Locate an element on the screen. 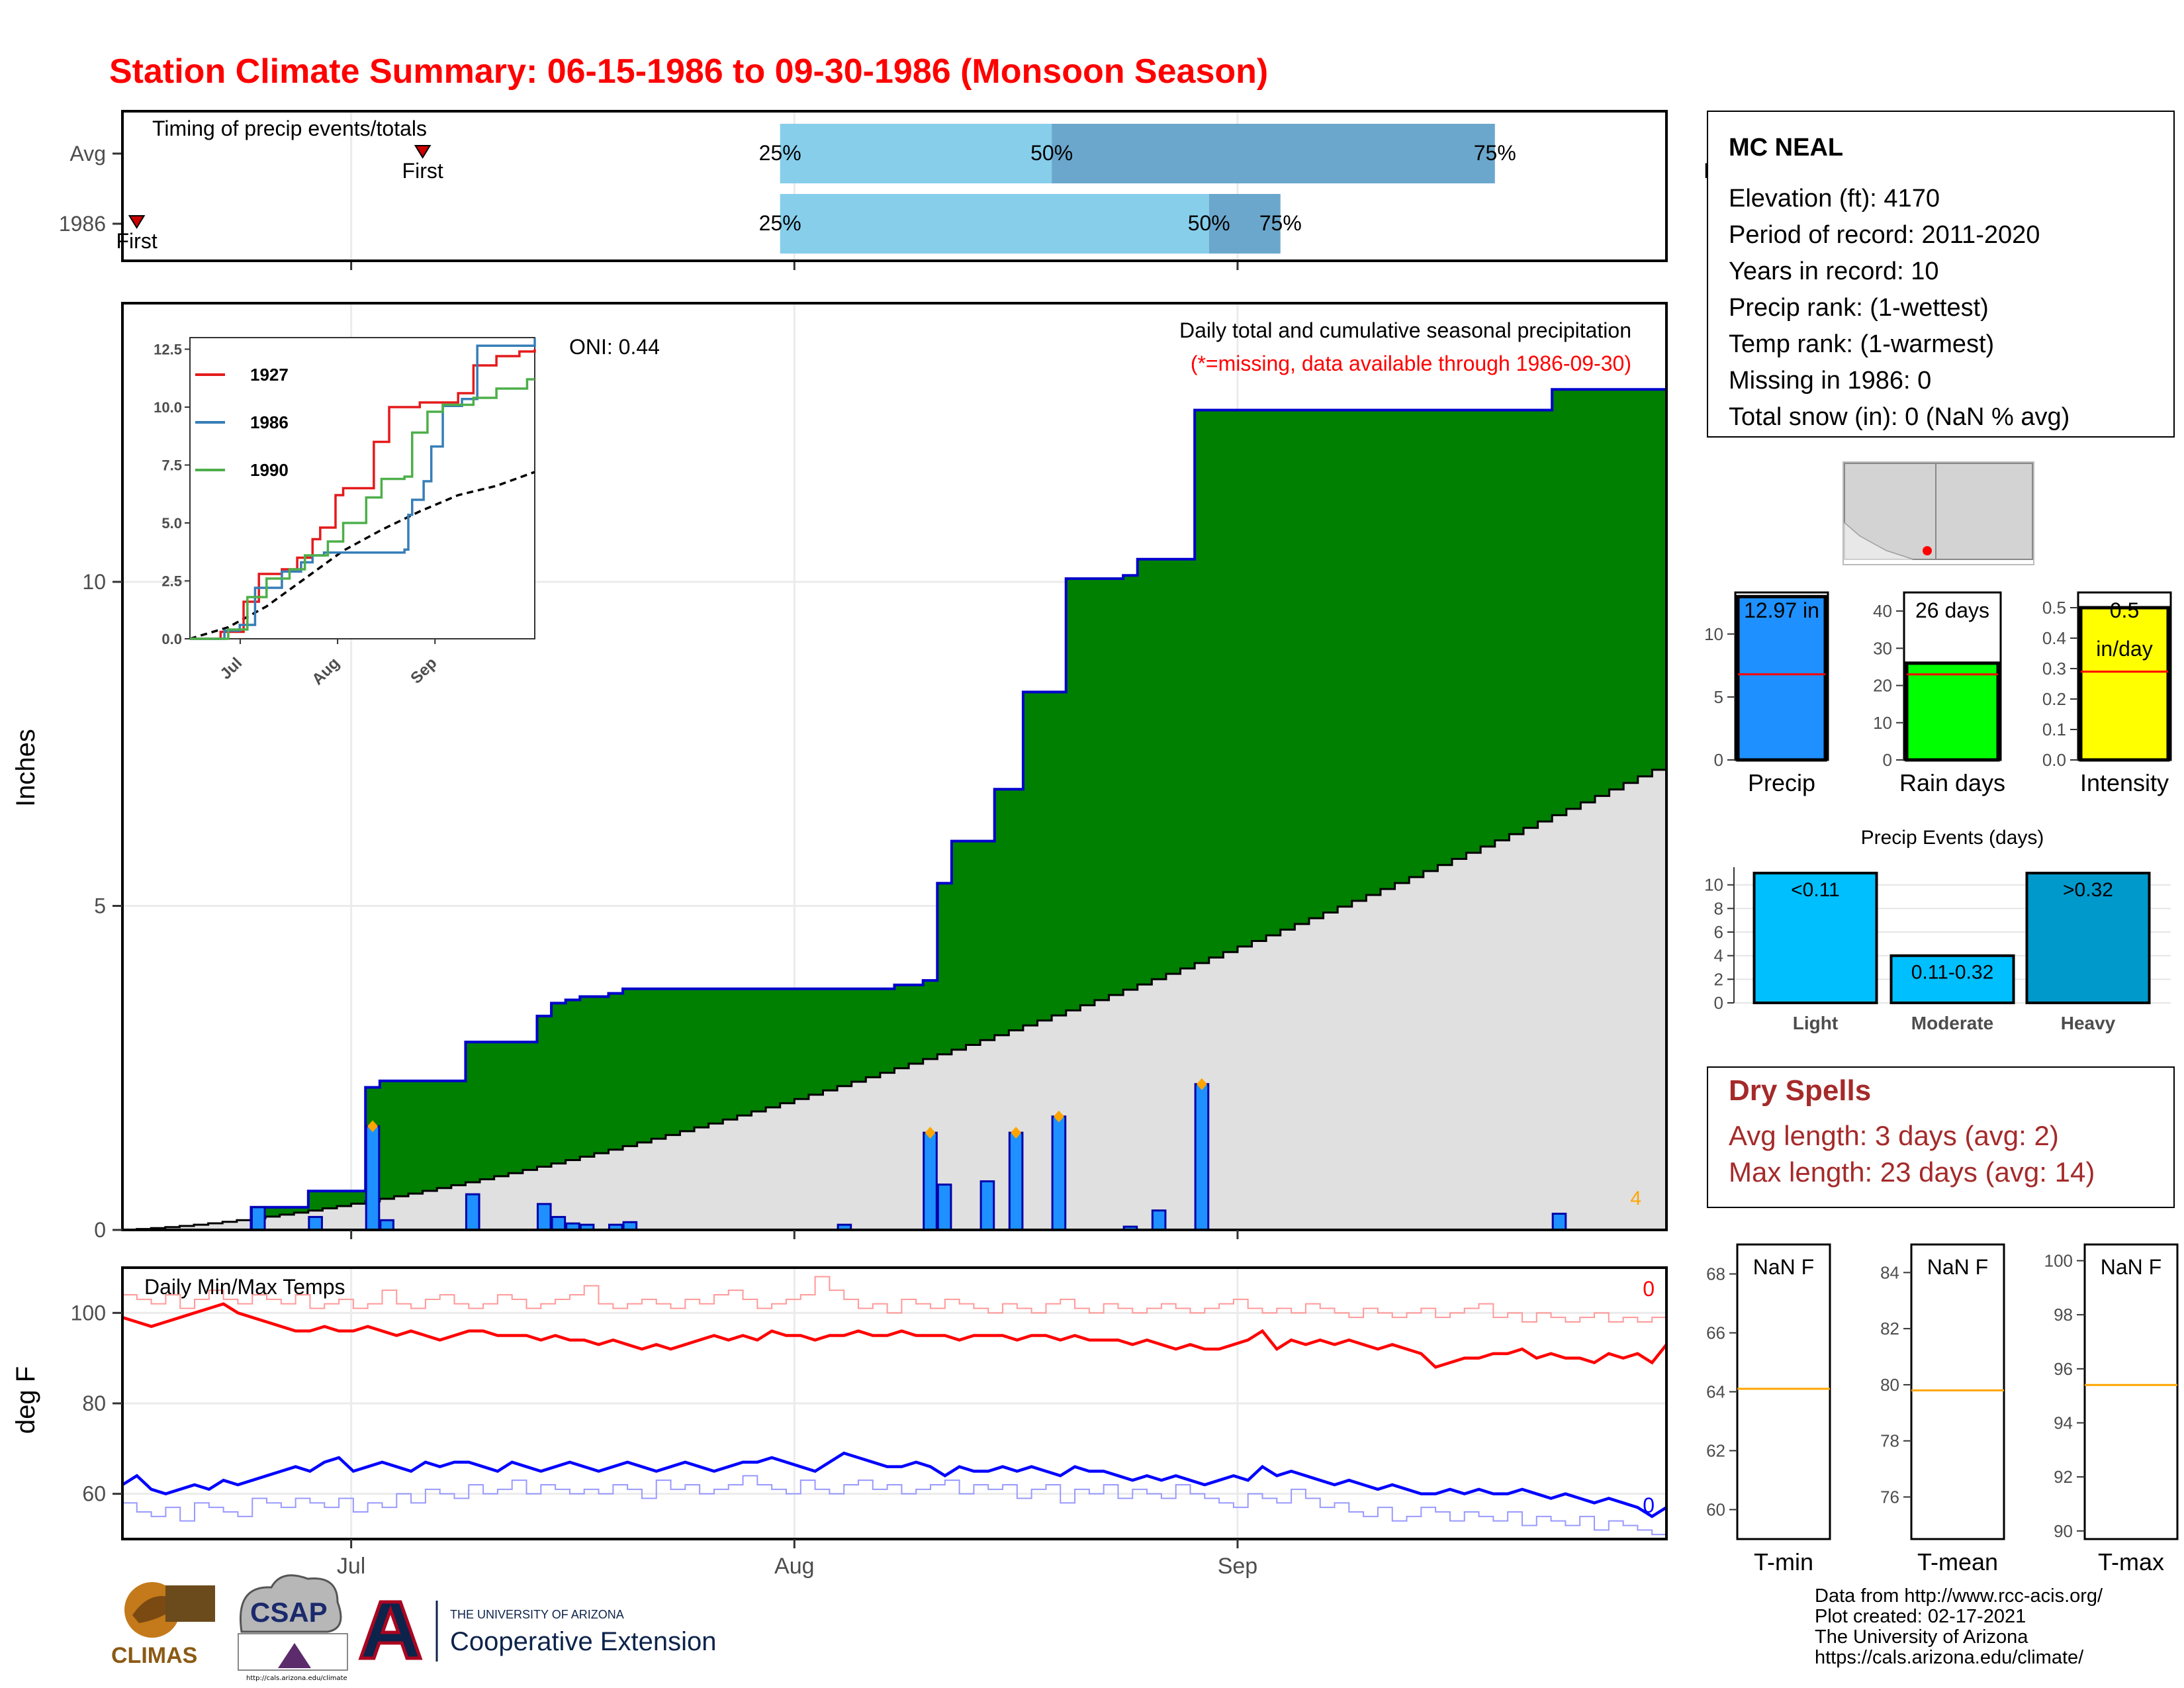  mini-ytick-label: 0 is located at coordinates (1888, 760).